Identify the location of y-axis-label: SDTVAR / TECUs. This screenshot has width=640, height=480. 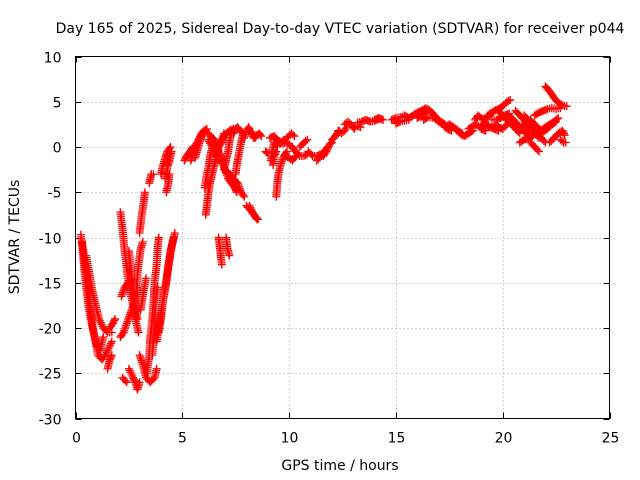
(15, 237).